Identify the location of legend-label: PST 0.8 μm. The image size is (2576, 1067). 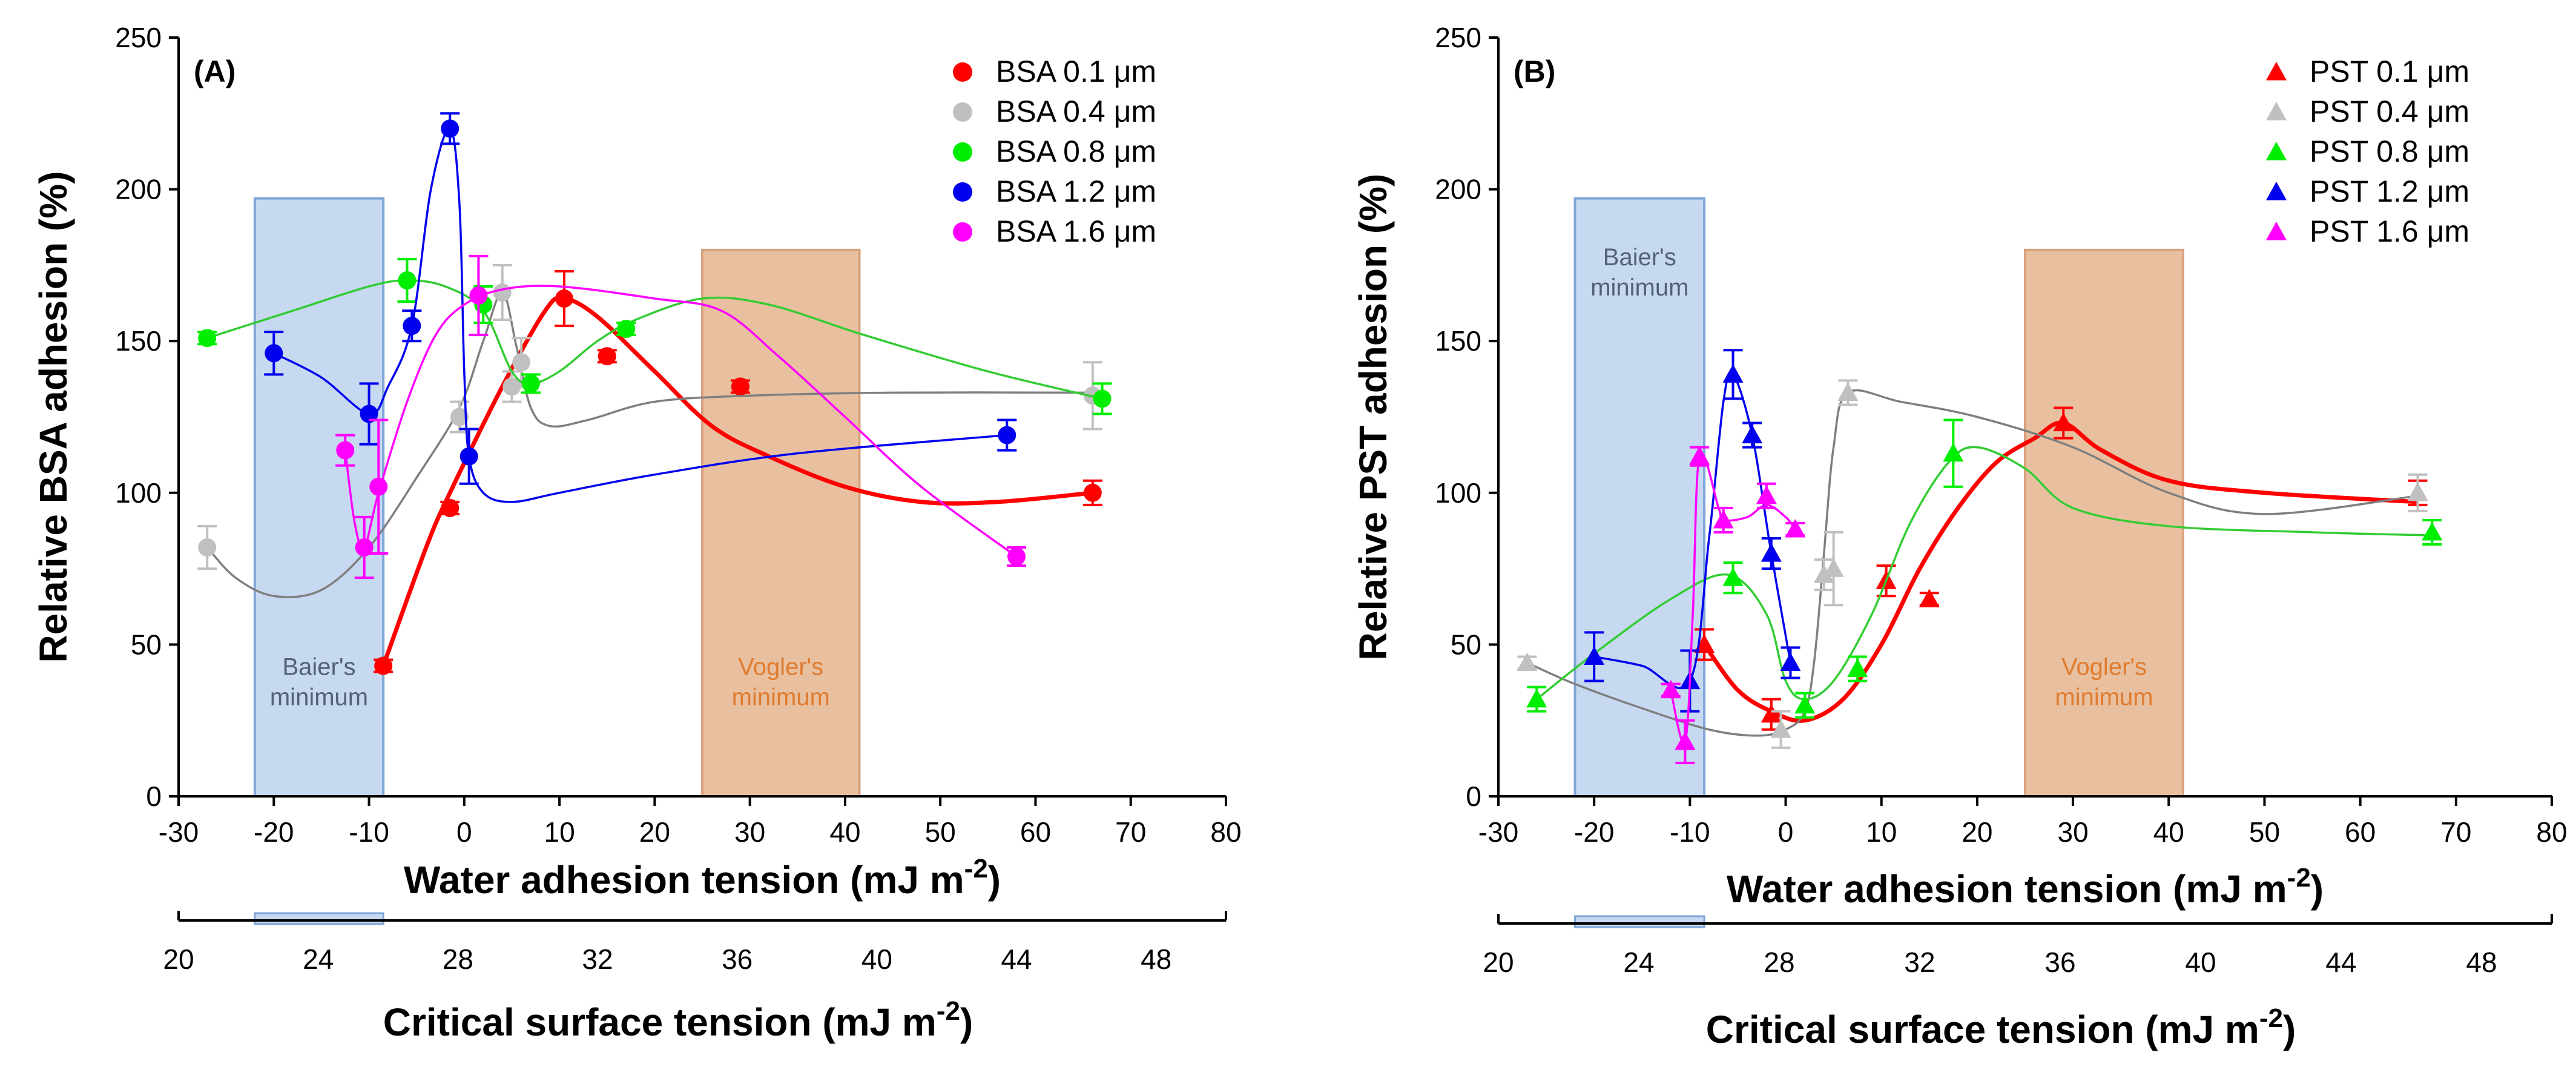
(2389, 151).